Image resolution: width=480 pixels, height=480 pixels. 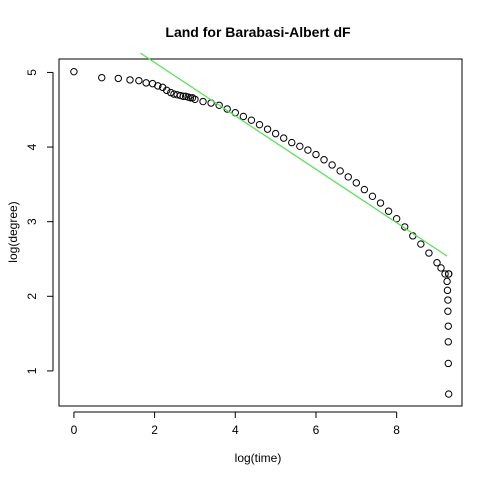 What do you see at coordinates (396, 430) in the screenshot?
I see `x-tick-label: 8` at bounding box center [396, 430].